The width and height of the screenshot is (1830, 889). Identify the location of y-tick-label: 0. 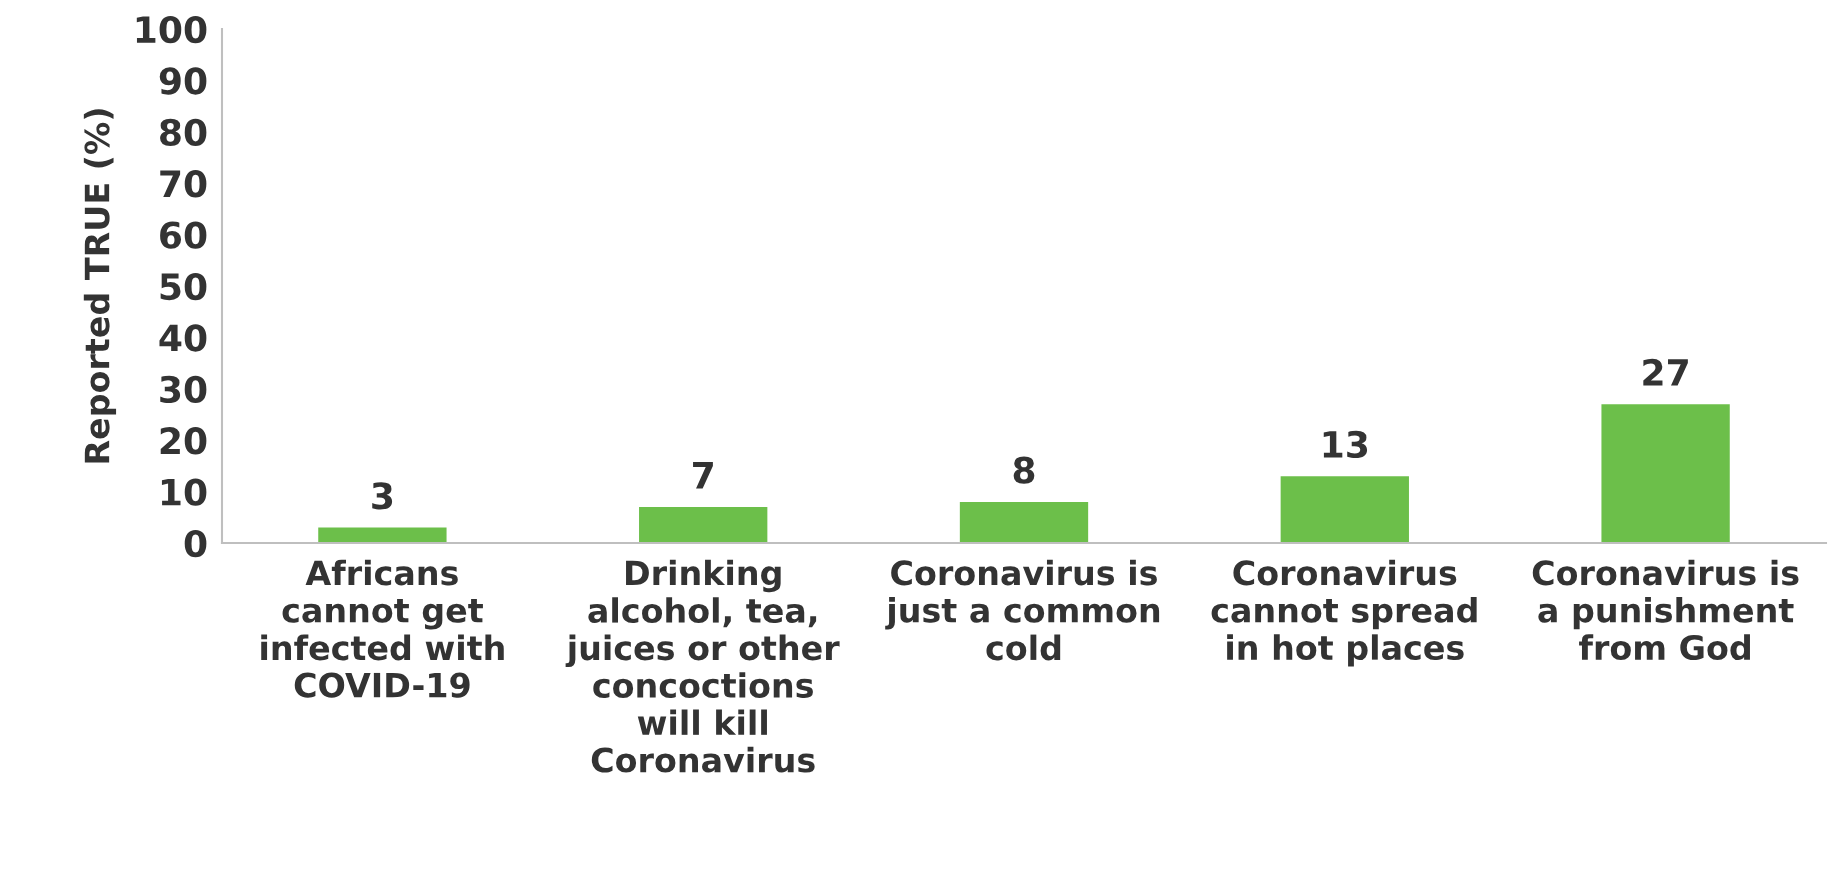
(195, 543).